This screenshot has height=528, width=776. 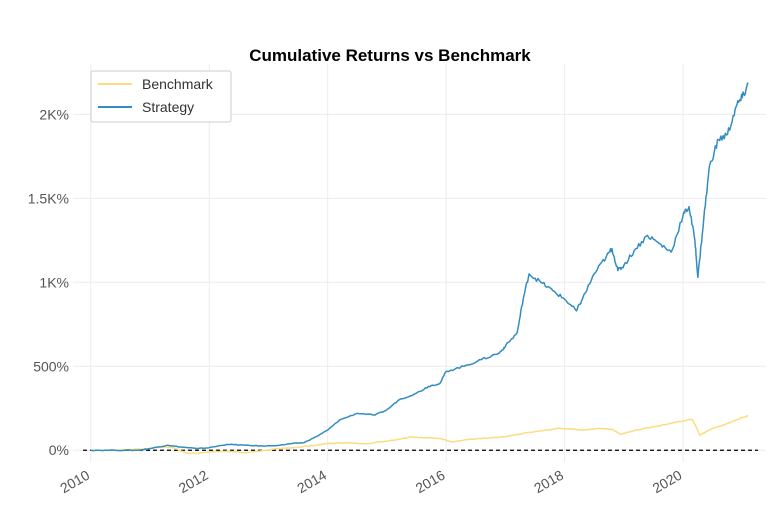 What do you see at coordinates (59, 450) in the screenshot?
I see `y-tick-label-0: 0%` at bounding box center [59, 450].